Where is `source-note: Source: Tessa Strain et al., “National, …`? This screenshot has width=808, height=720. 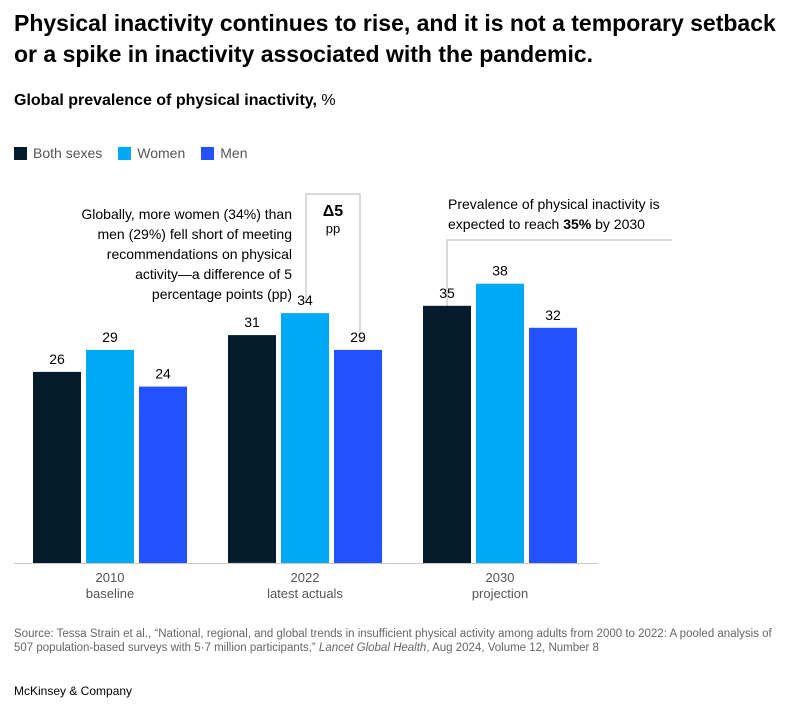
source-note: Source: Tessa Strain et al., “National, … is located at coordinates (404, 641).